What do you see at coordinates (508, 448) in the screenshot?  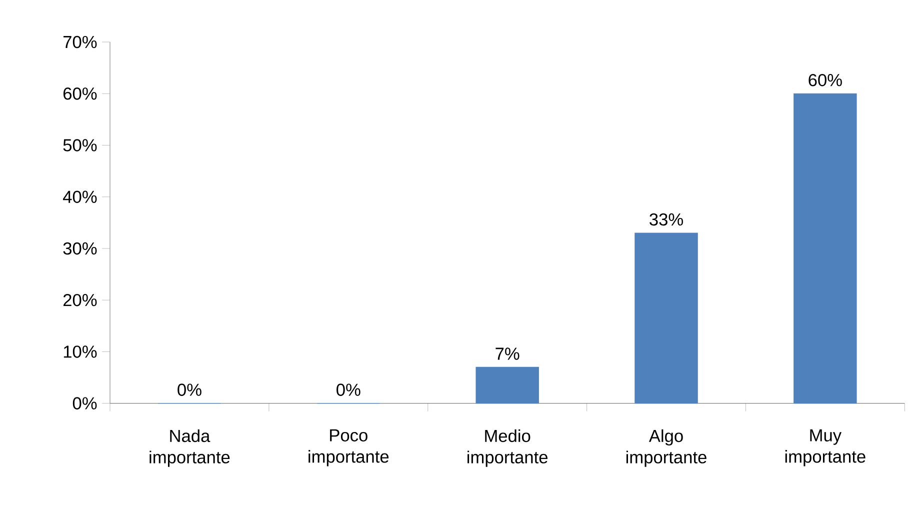 I see `x-tick-label: Medio importante` at bounding box center [508, 448].